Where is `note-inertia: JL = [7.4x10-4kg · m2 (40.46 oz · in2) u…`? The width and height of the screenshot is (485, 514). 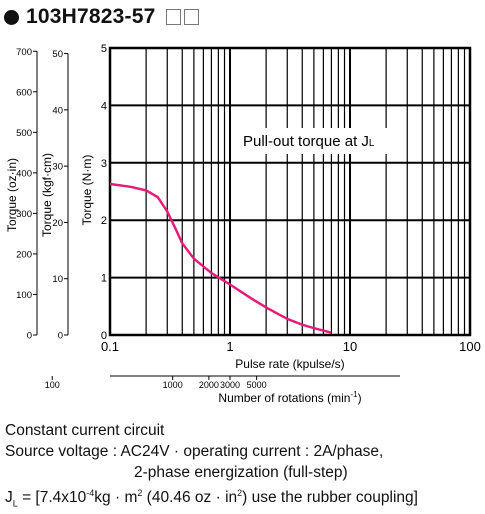
note-inertia: JL = [7.4x10-4kg · m2 (40.46 oz · in2) u… is located at coordinates (211, 498).